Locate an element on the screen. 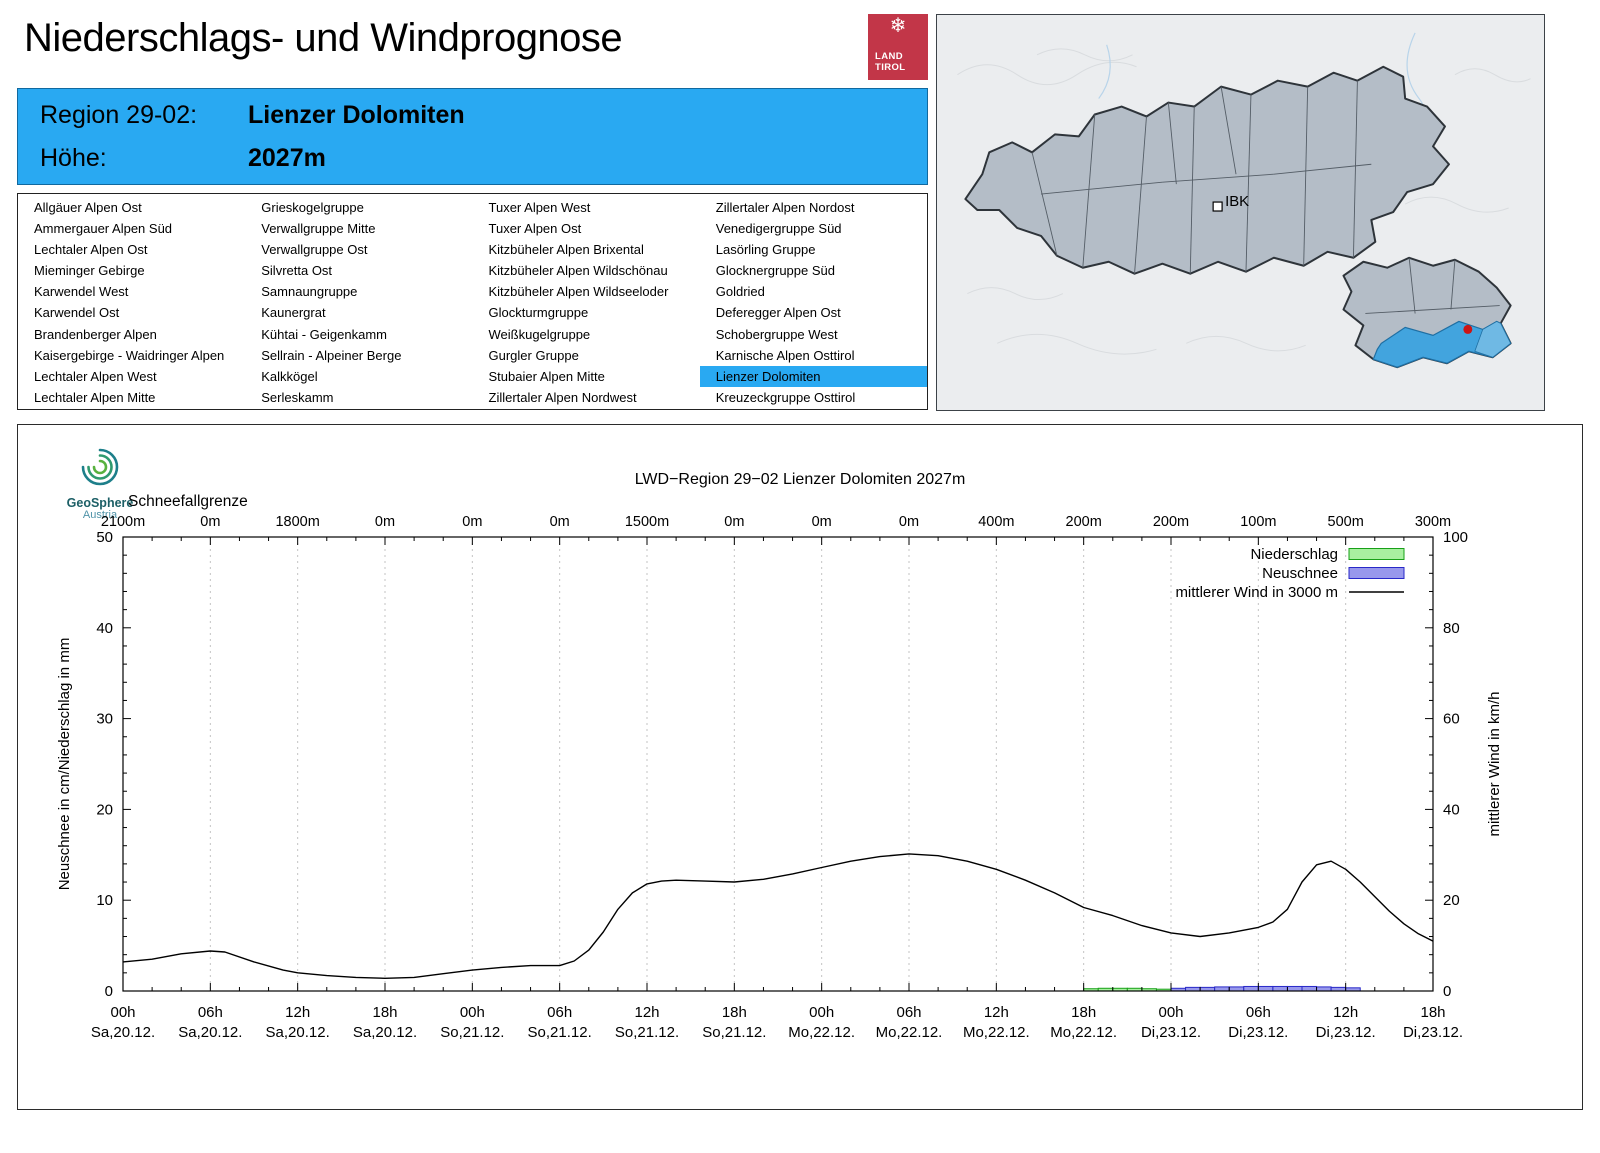 This screenshot has width=1600, height=1153. legend-swatch is located at coordinates (1376, 554).